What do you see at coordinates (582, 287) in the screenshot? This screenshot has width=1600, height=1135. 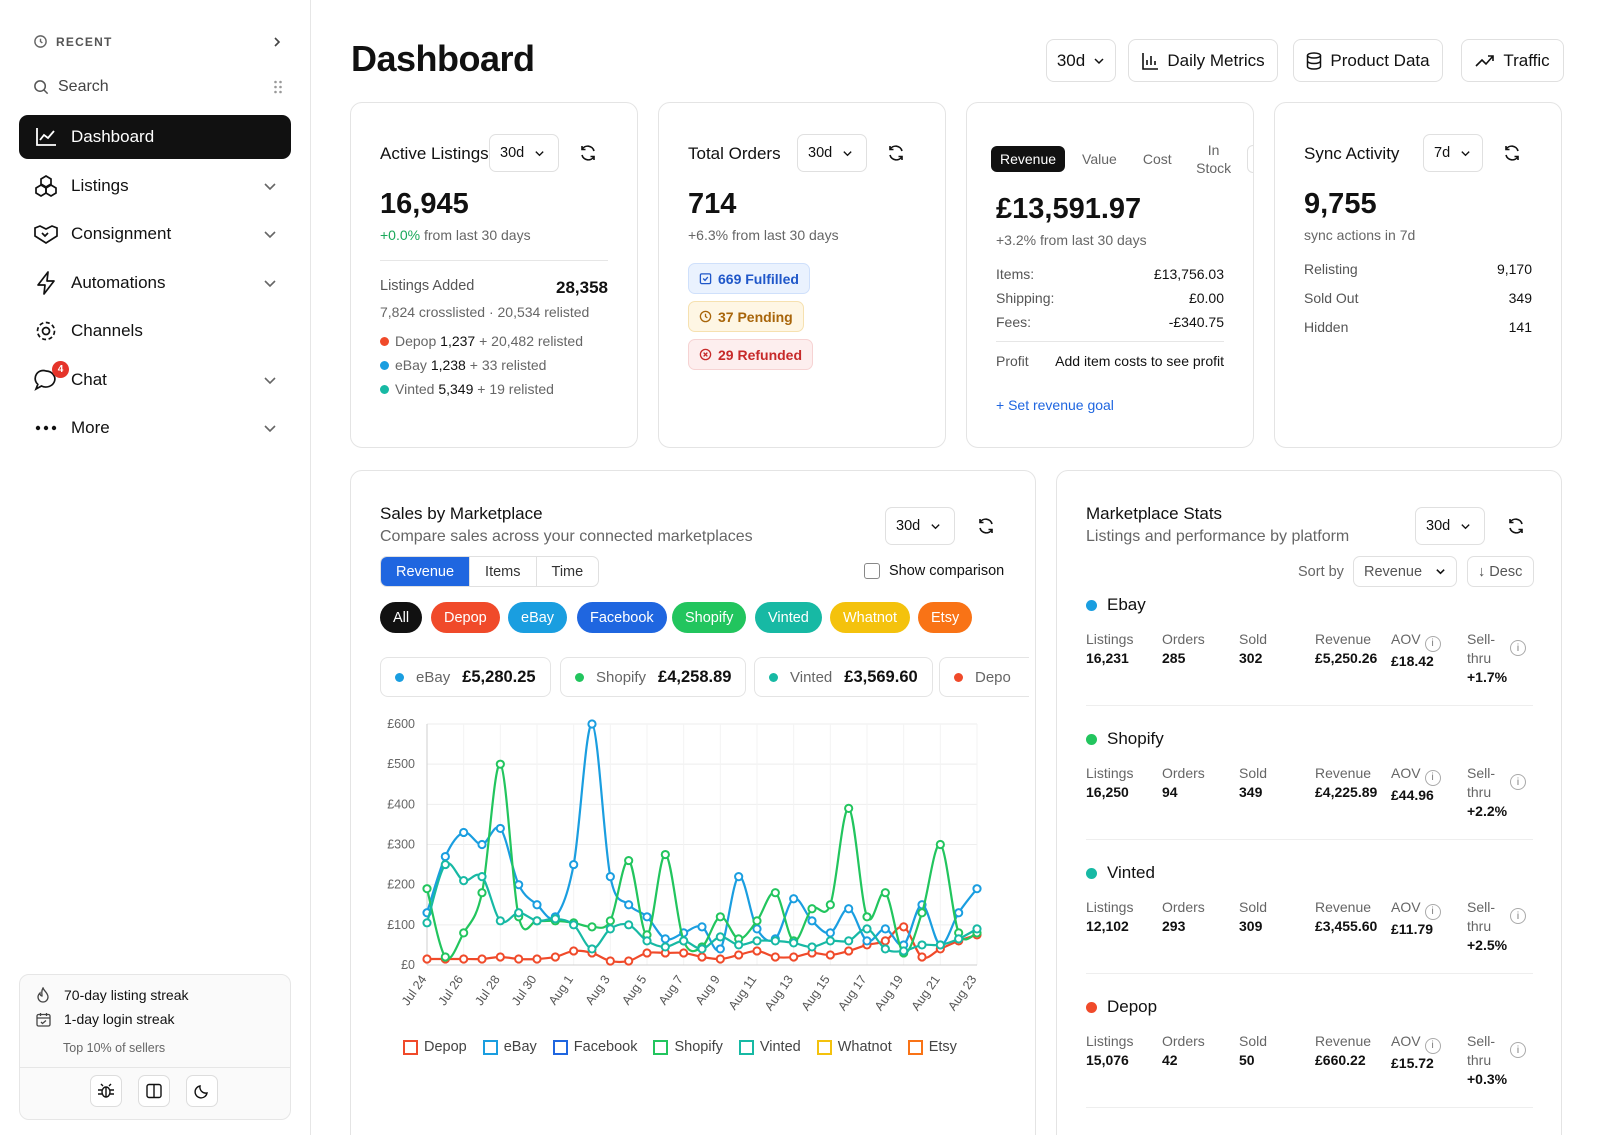 I see `listings-added-value: 28,358` at bounding box center [582, 287].